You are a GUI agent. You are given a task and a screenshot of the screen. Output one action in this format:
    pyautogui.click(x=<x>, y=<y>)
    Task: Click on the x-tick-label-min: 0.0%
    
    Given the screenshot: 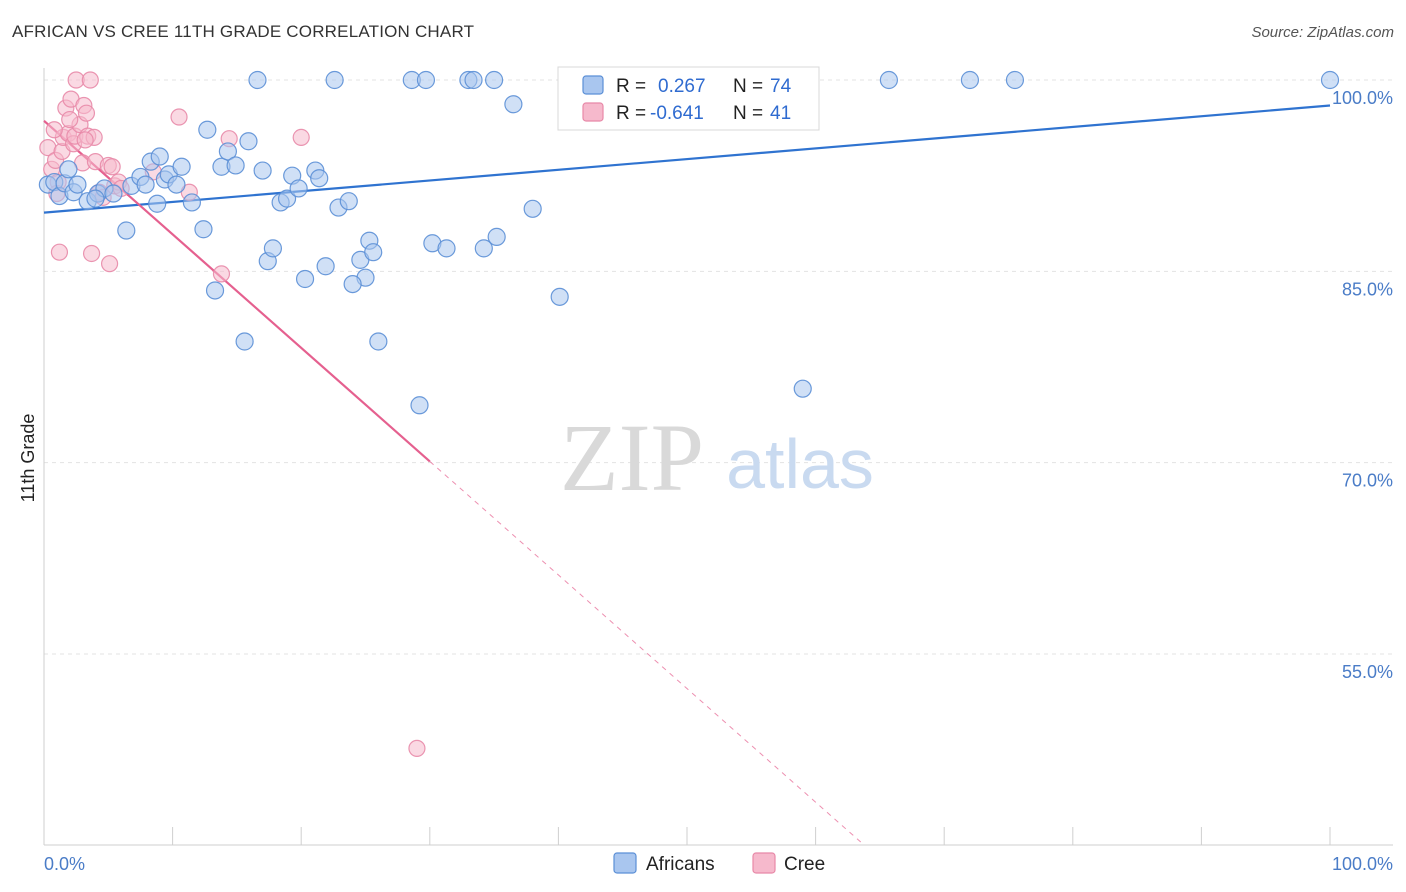 What is the action you would take?
    pyautogui.click(x=64, y=864)
    